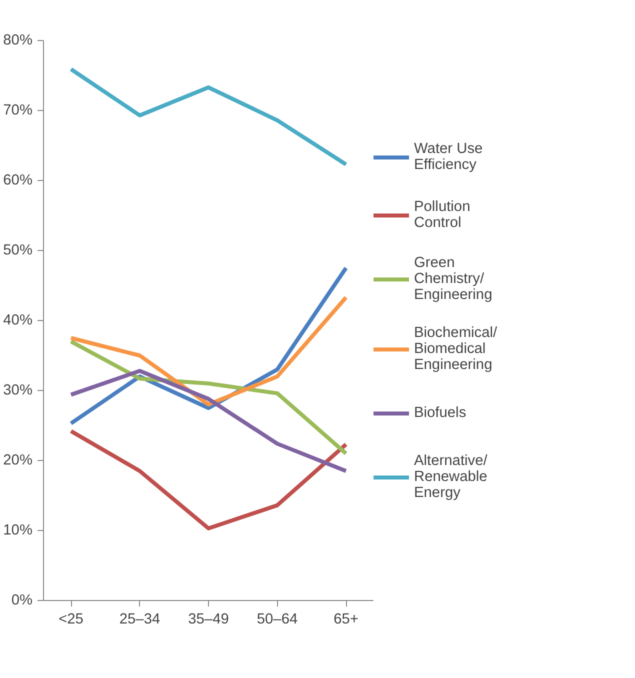 The height and width of the screenshot is (678, 635). I want to click on legend-label: Green Chemistry/Engineering, so click(453, 279).